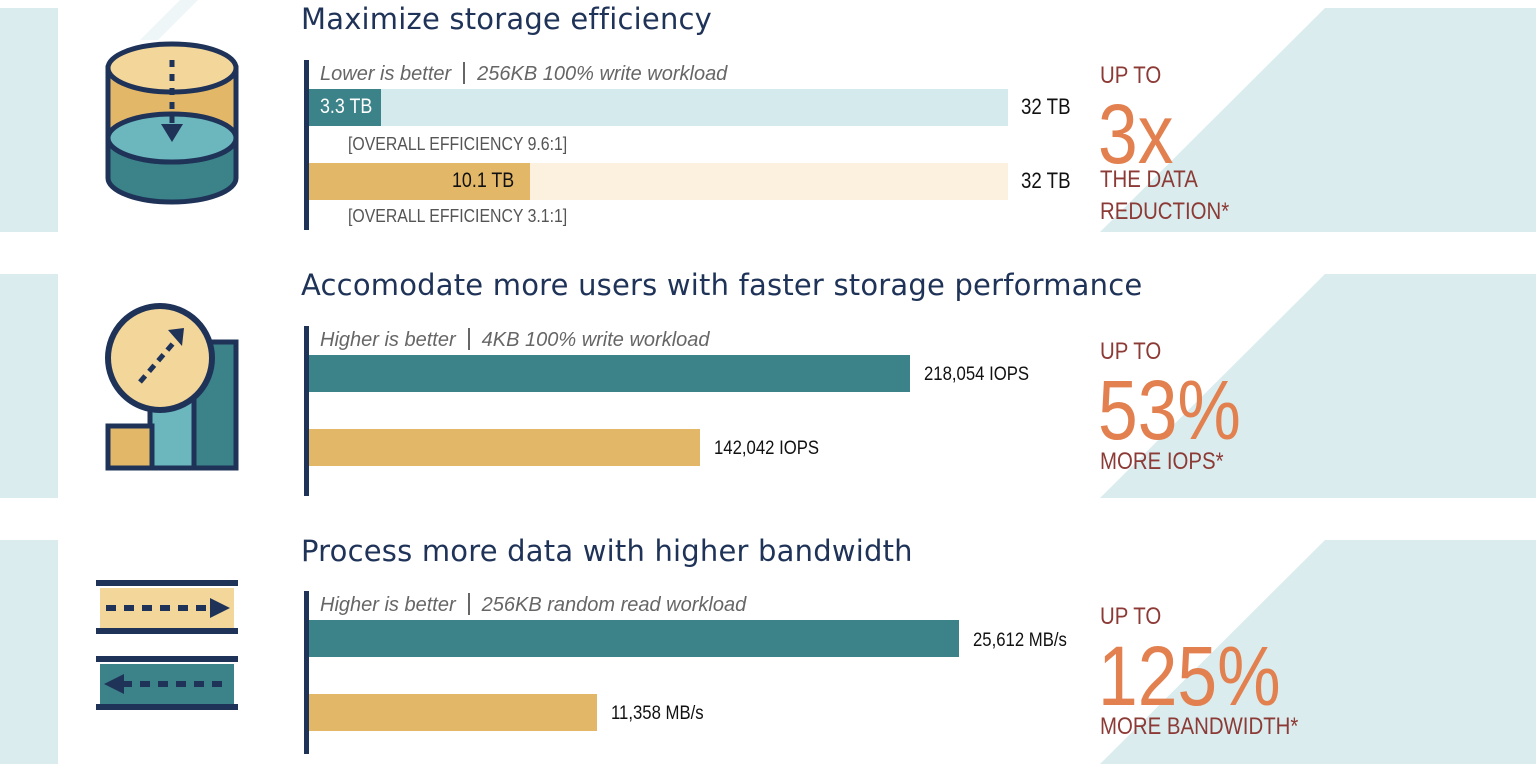 The image size is (1536, 764). I want to click on corner-decoration, so click(169, 20).